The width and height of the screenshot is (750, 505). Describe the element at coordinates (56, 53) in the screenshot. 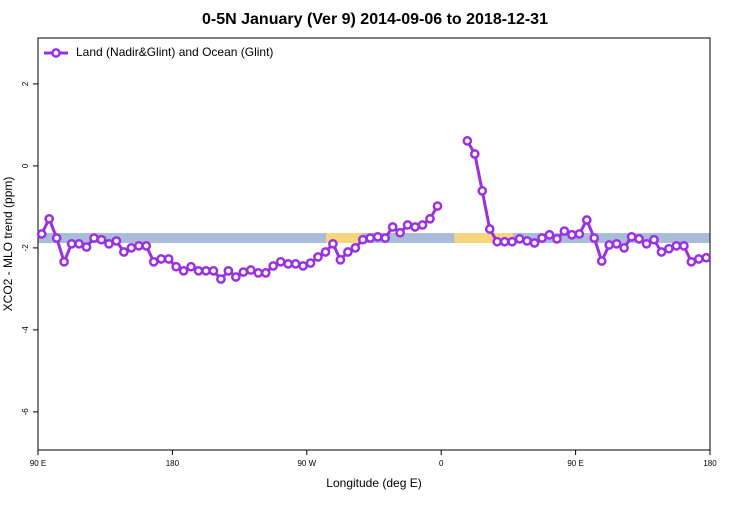

I see `legend-marker` at that location.